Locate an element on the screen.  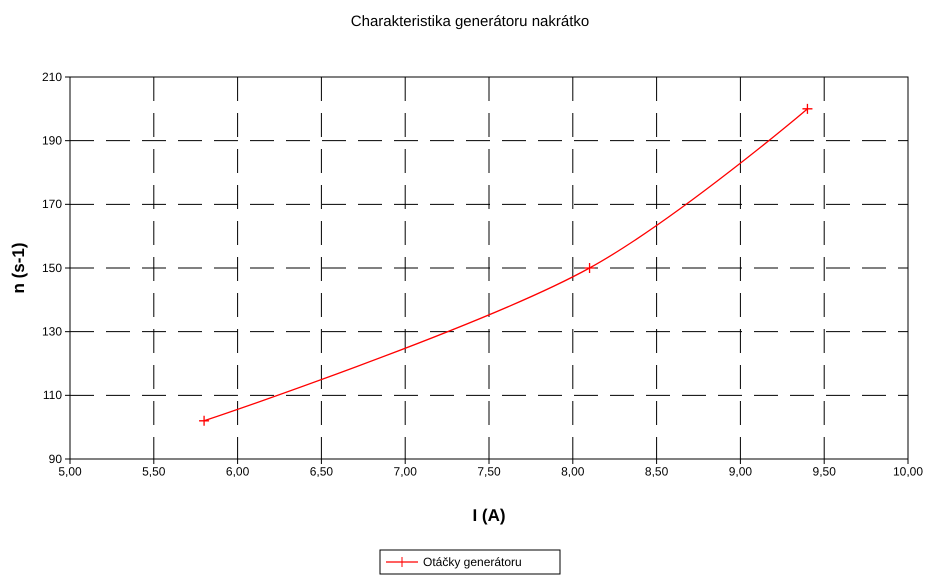
x-tick-label: 5,50 is located at coordinates (154, 471).